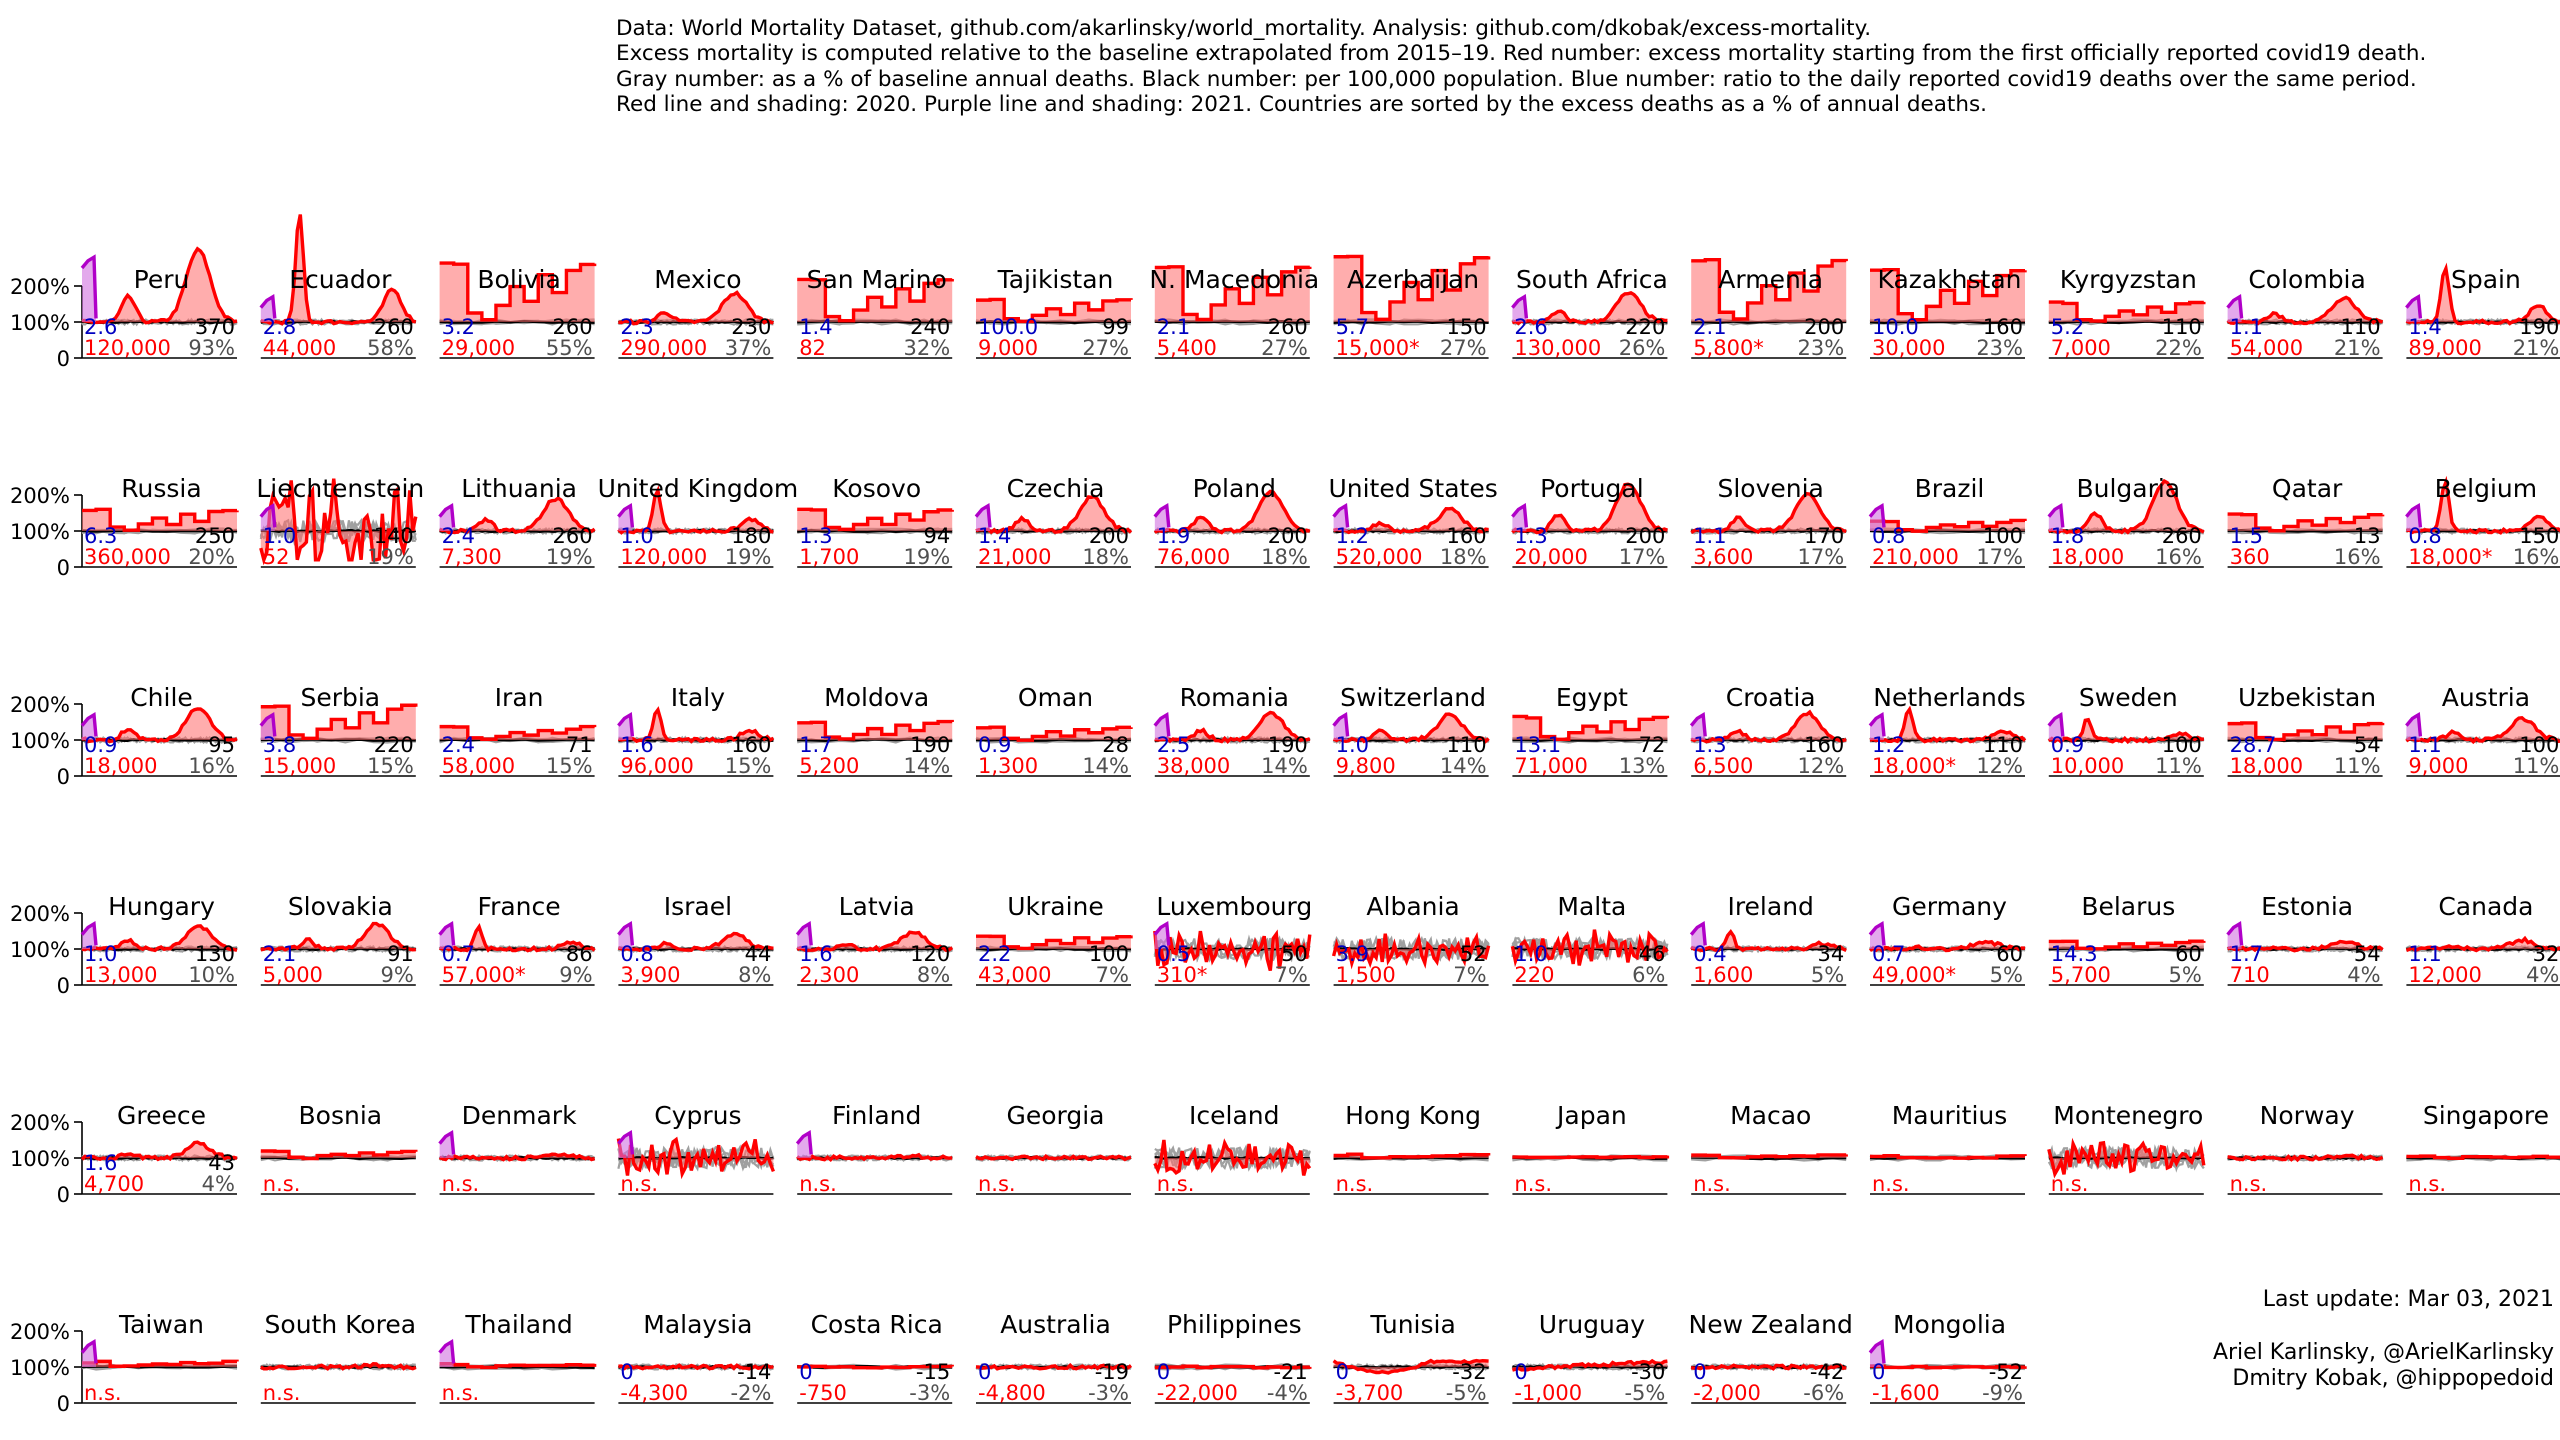 This screenshot has height=1440, width=2560. Describe the element at coordinates (2486, 488) in the screenshot. I see `country-title: Belgium` at that location.